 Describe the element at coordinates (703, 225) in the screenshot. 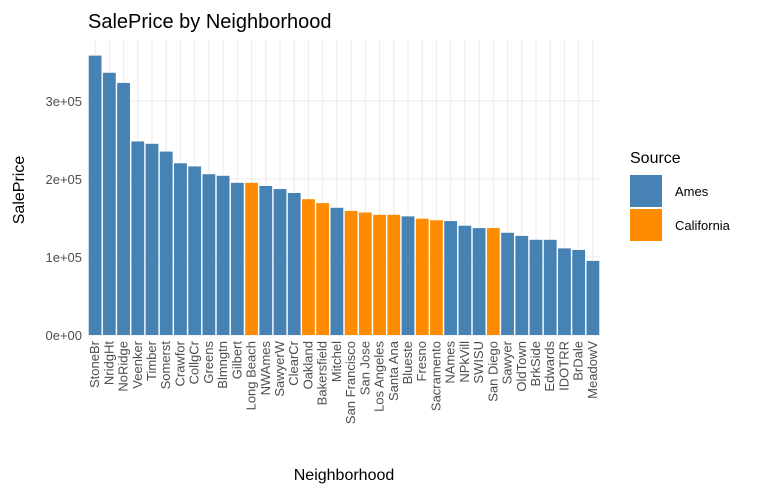

I see `legend-label: California` at that location.